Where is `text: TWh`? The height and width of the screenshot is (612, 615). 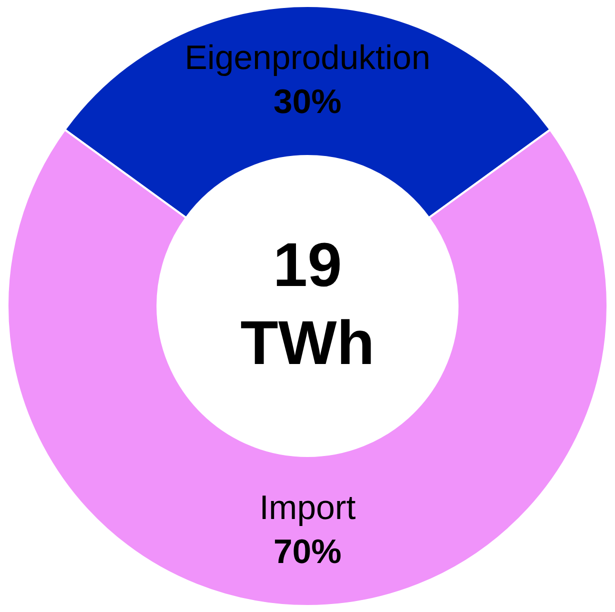 text: TWh is located at coordinates (307, 343).